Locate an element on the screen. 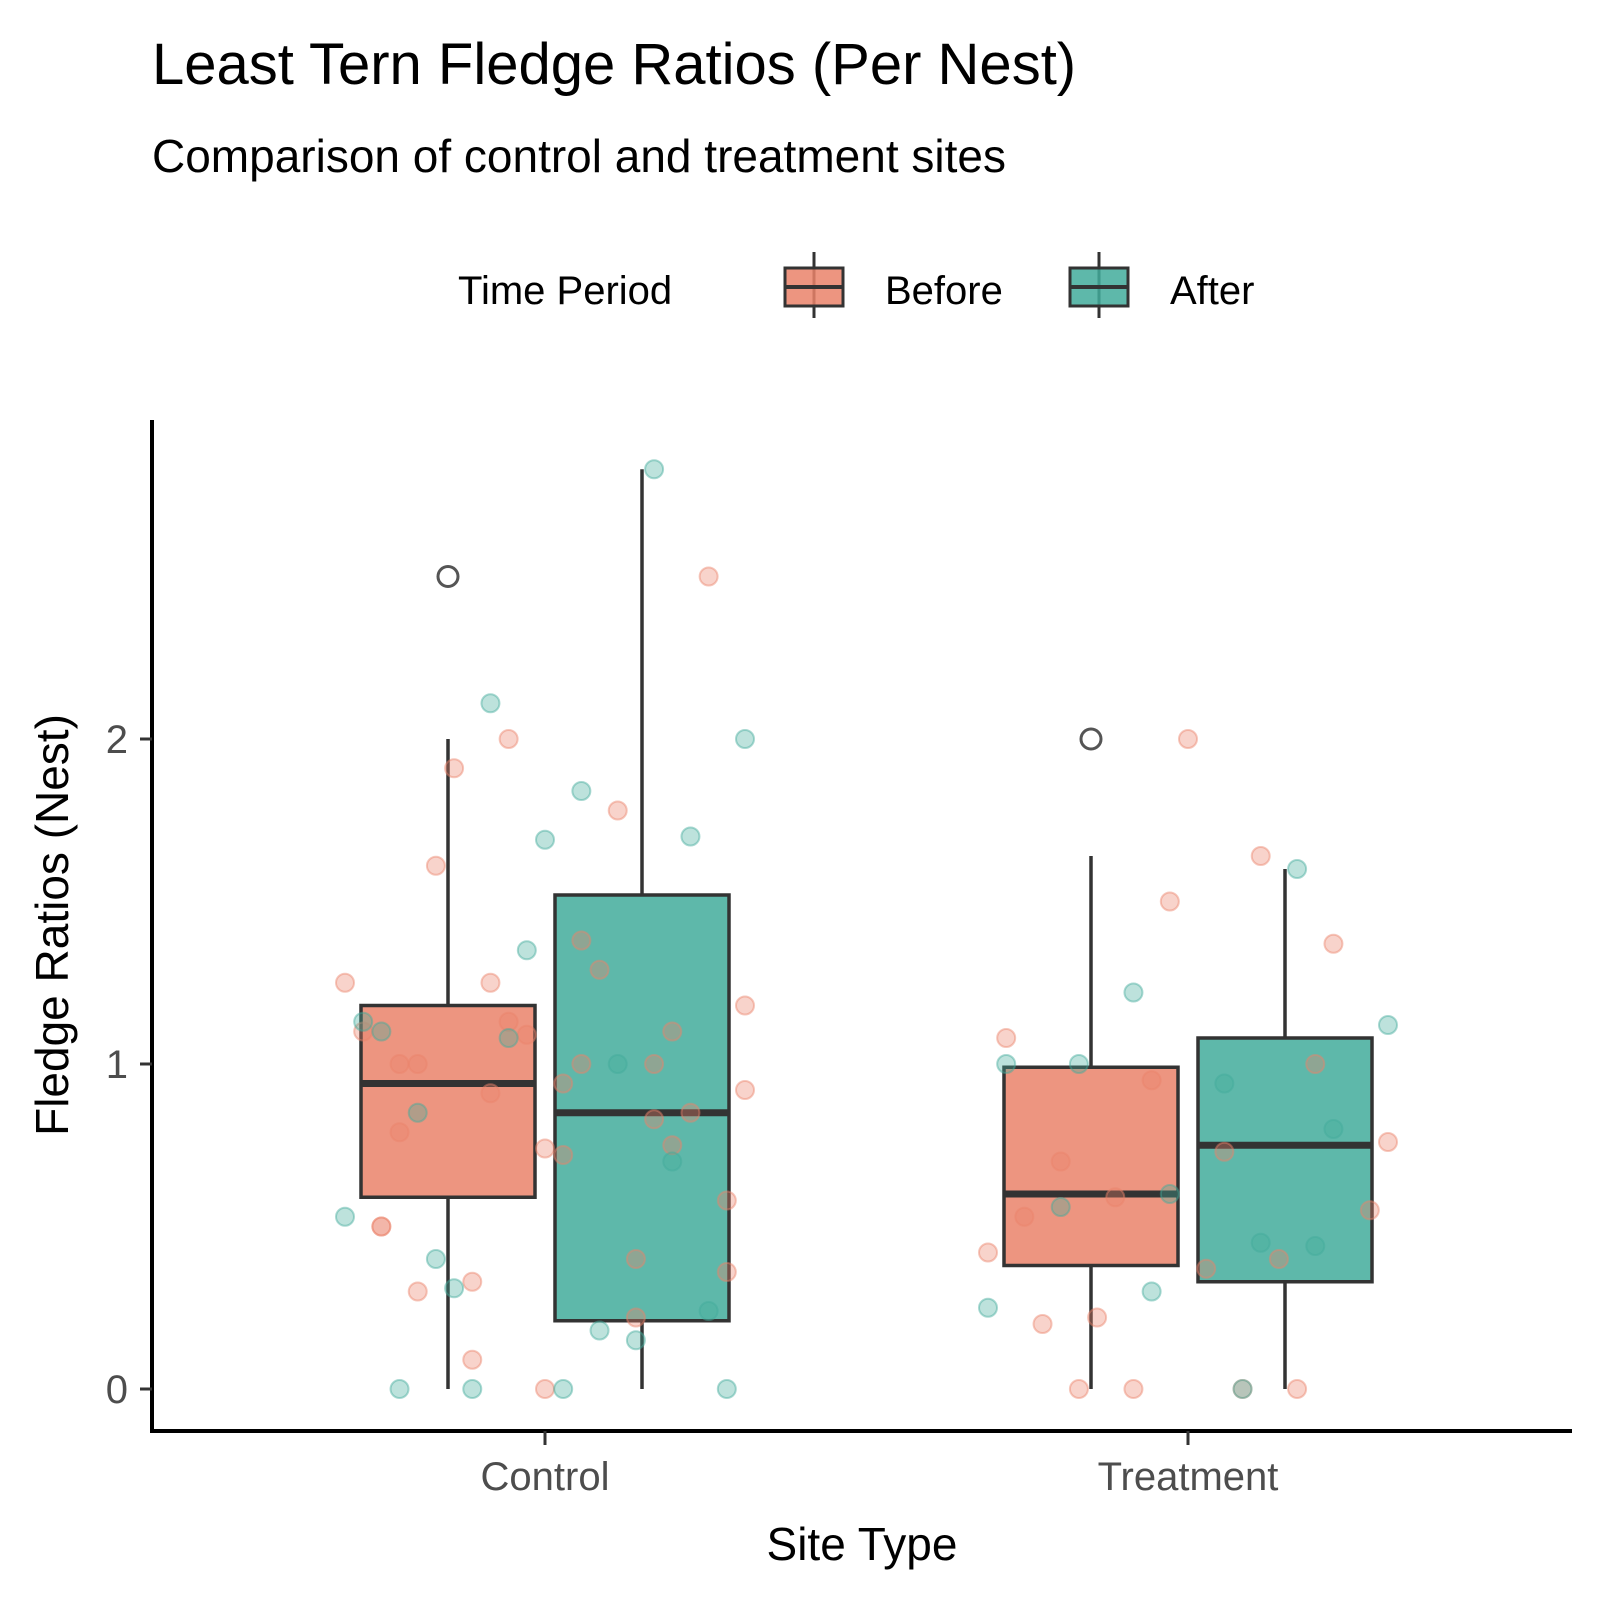 Image resolution: width=1600 pixels, height=1600 pixels. x-tick-label: Treatment is located at coordinates (1188, 1477).